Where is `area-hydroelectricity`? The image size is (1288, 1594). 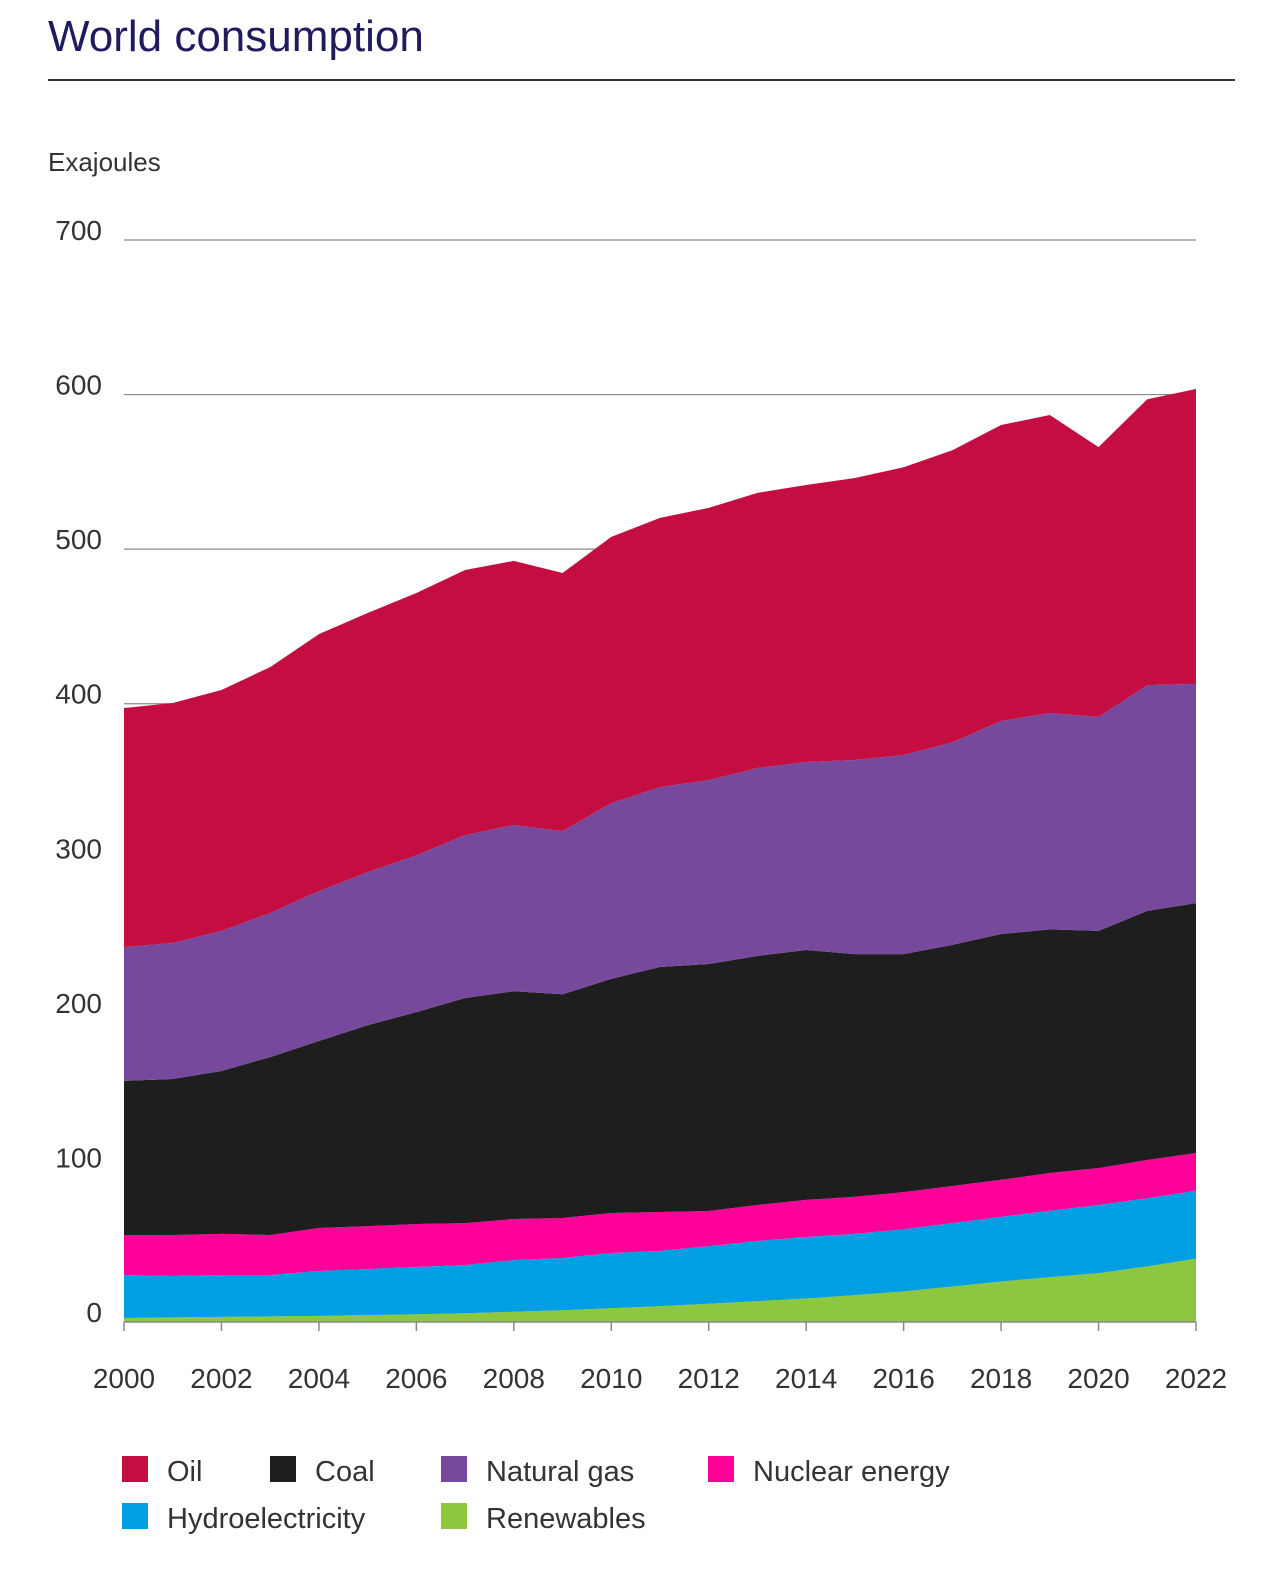 area-hydroelectricity is located at coordinates (660, 1254).